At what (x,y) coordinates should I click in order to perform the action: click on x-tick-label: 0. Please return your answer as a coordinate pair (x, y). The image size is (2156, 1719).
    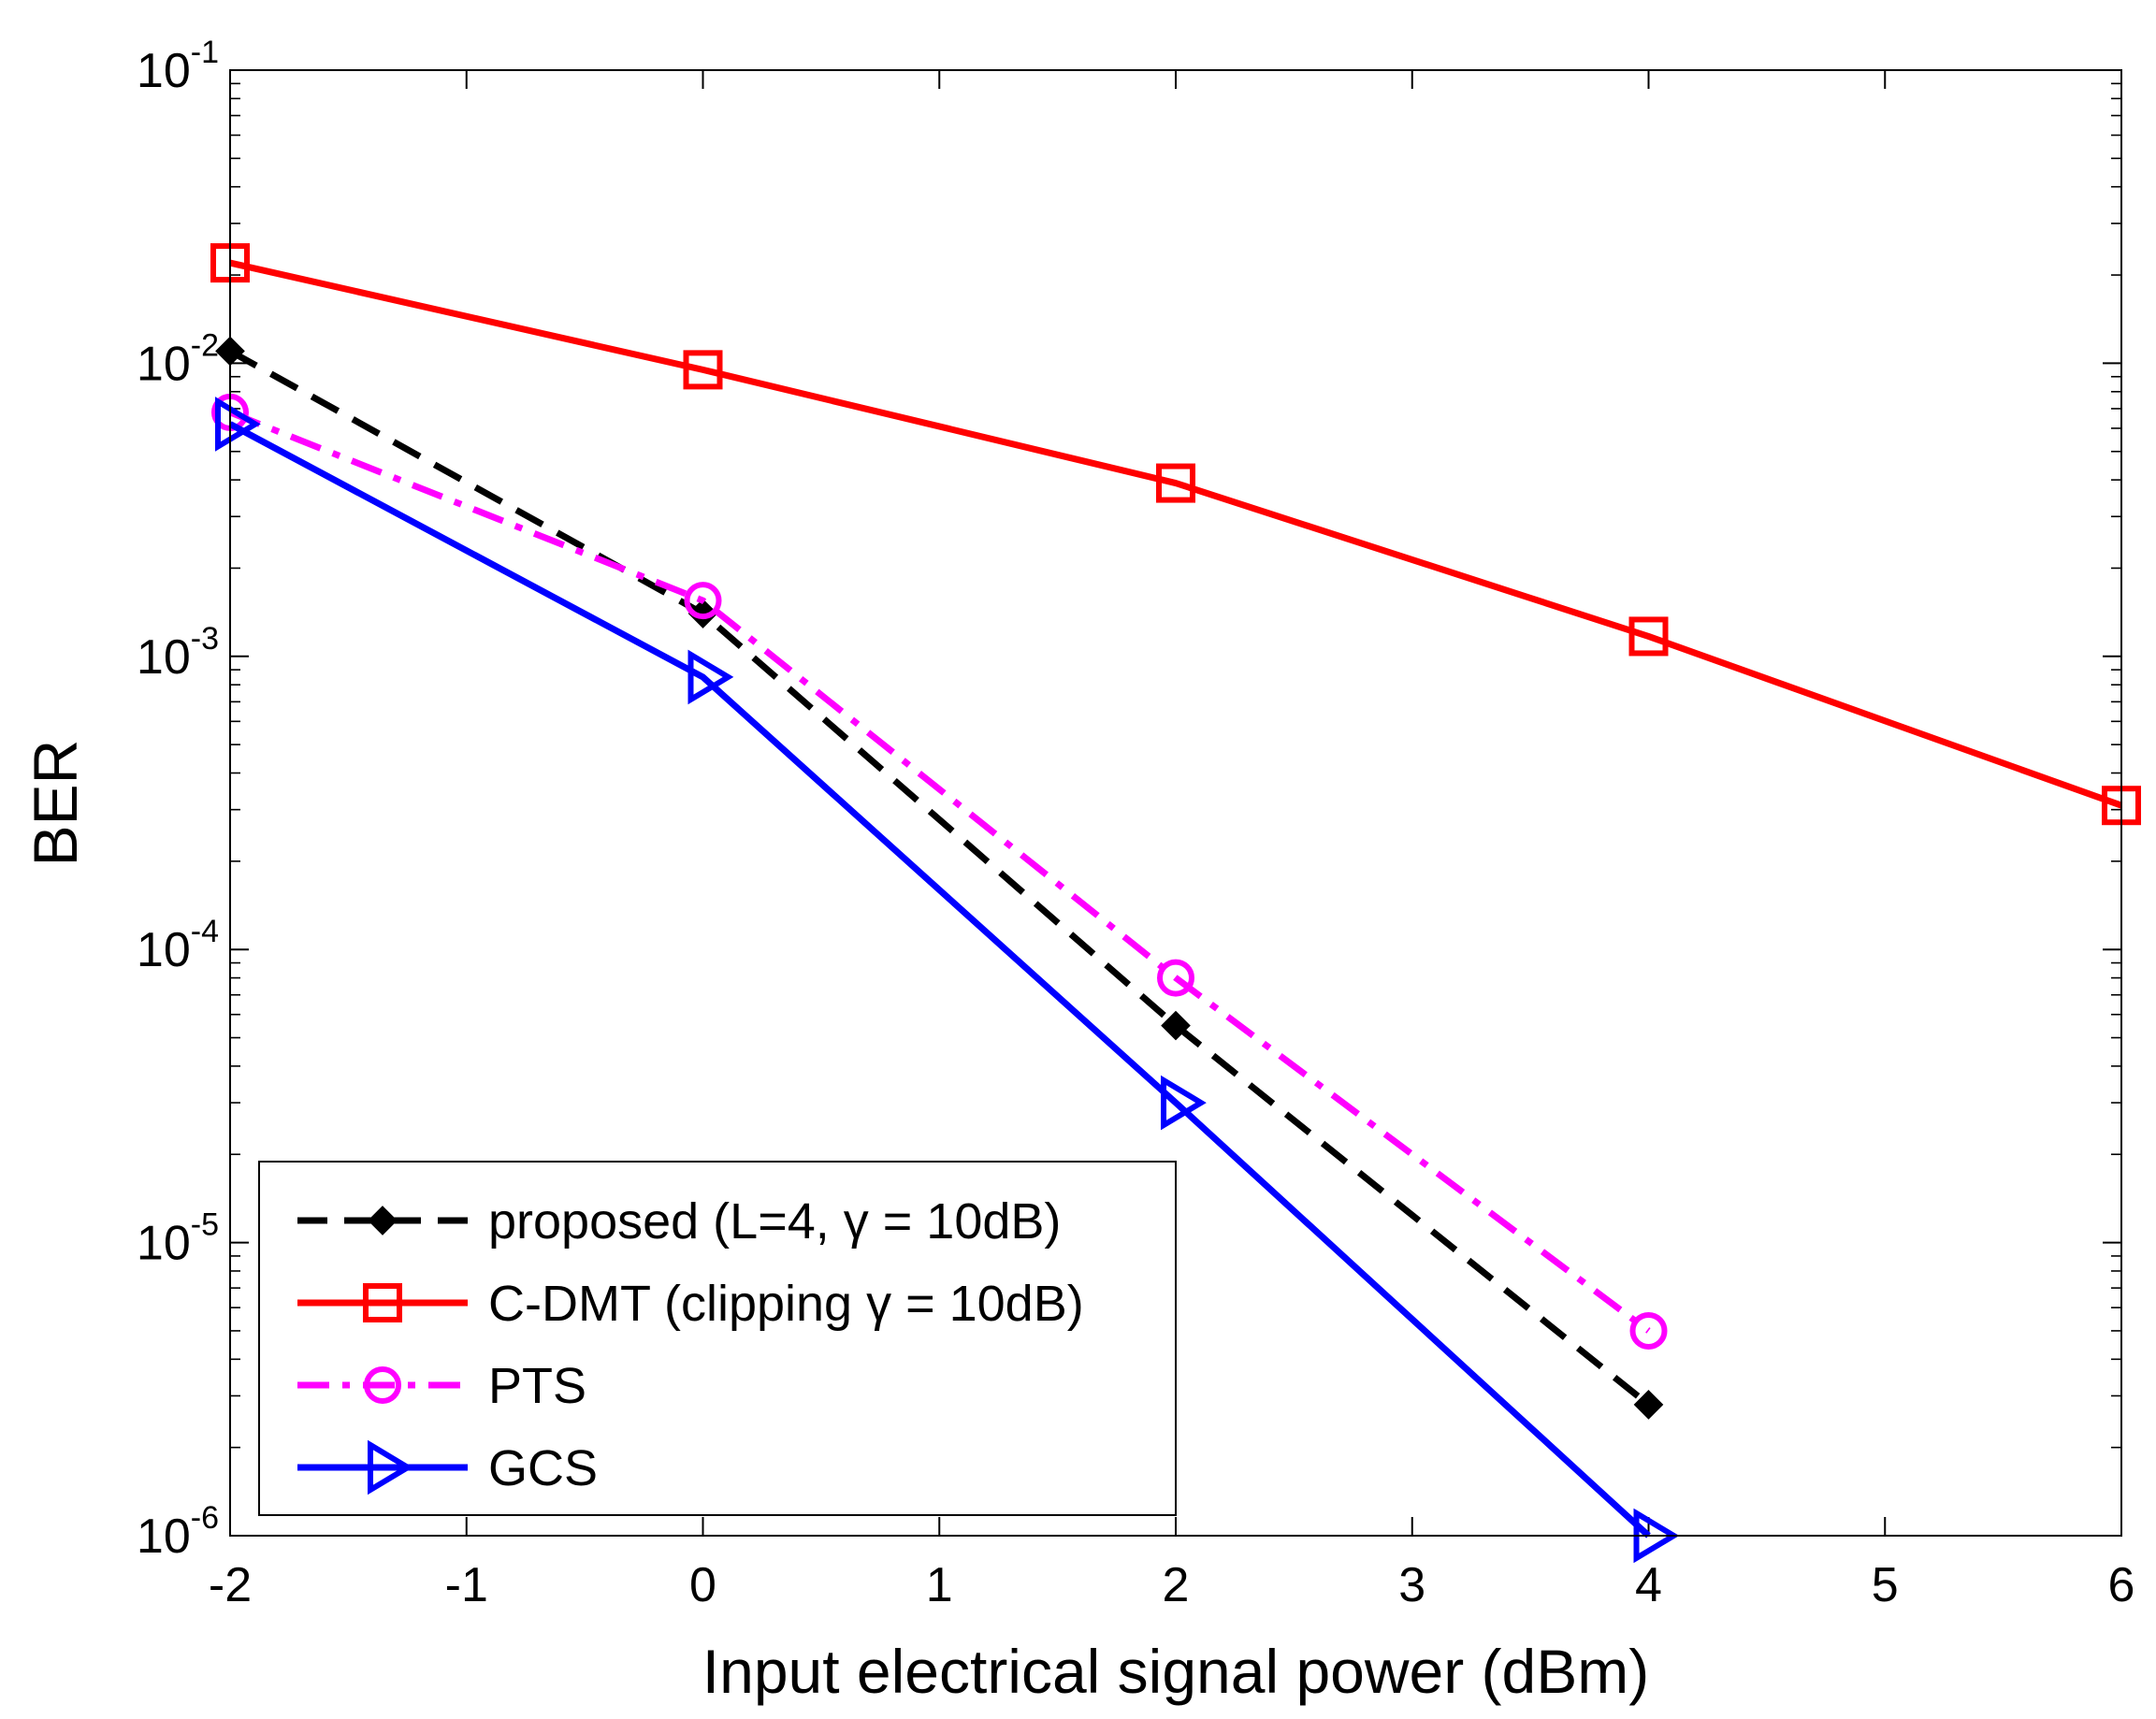
    Looking at the image, I should click on (702, 1585).